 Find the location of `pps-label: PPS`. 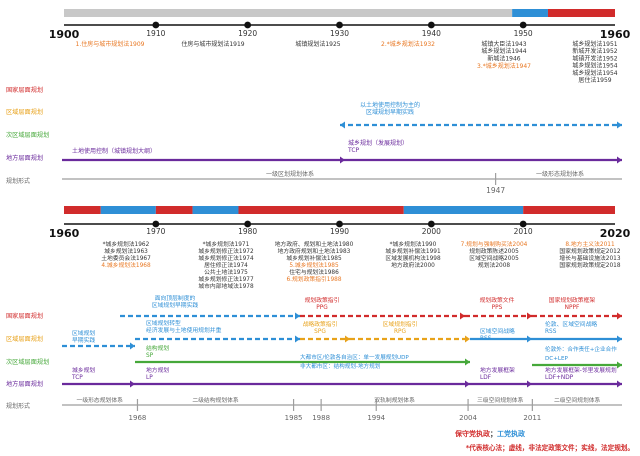

pps-label: PPS is located at coordinates (497, 308).